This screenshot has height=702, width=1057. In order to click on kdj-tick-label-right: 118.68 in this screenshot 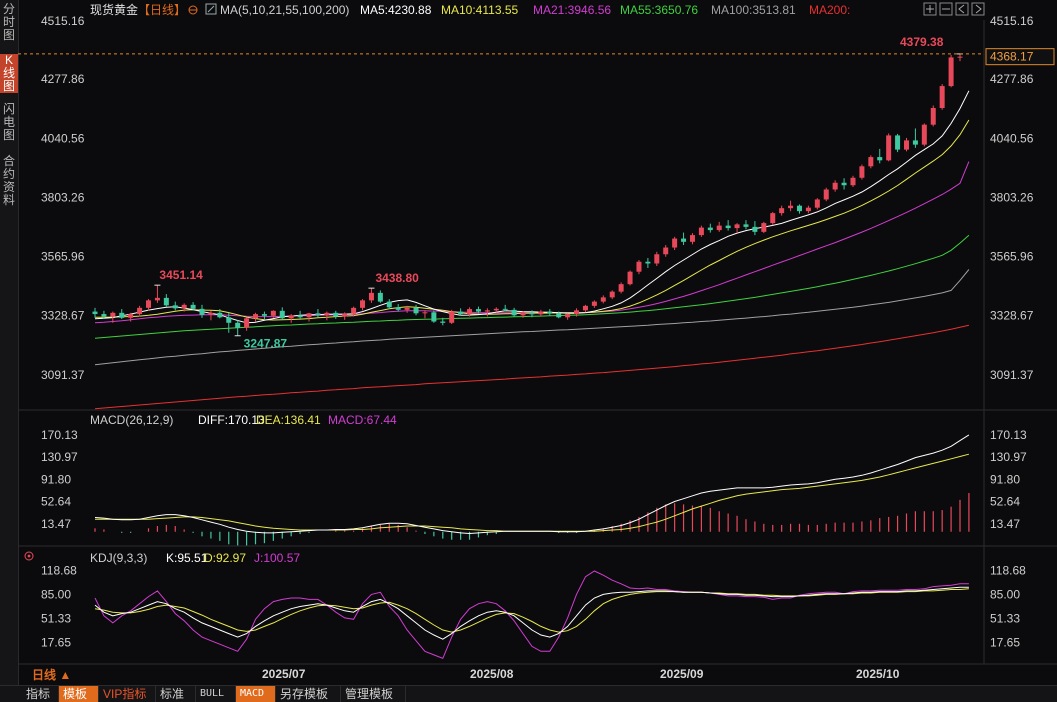, I will do `click(1008, 570)`.